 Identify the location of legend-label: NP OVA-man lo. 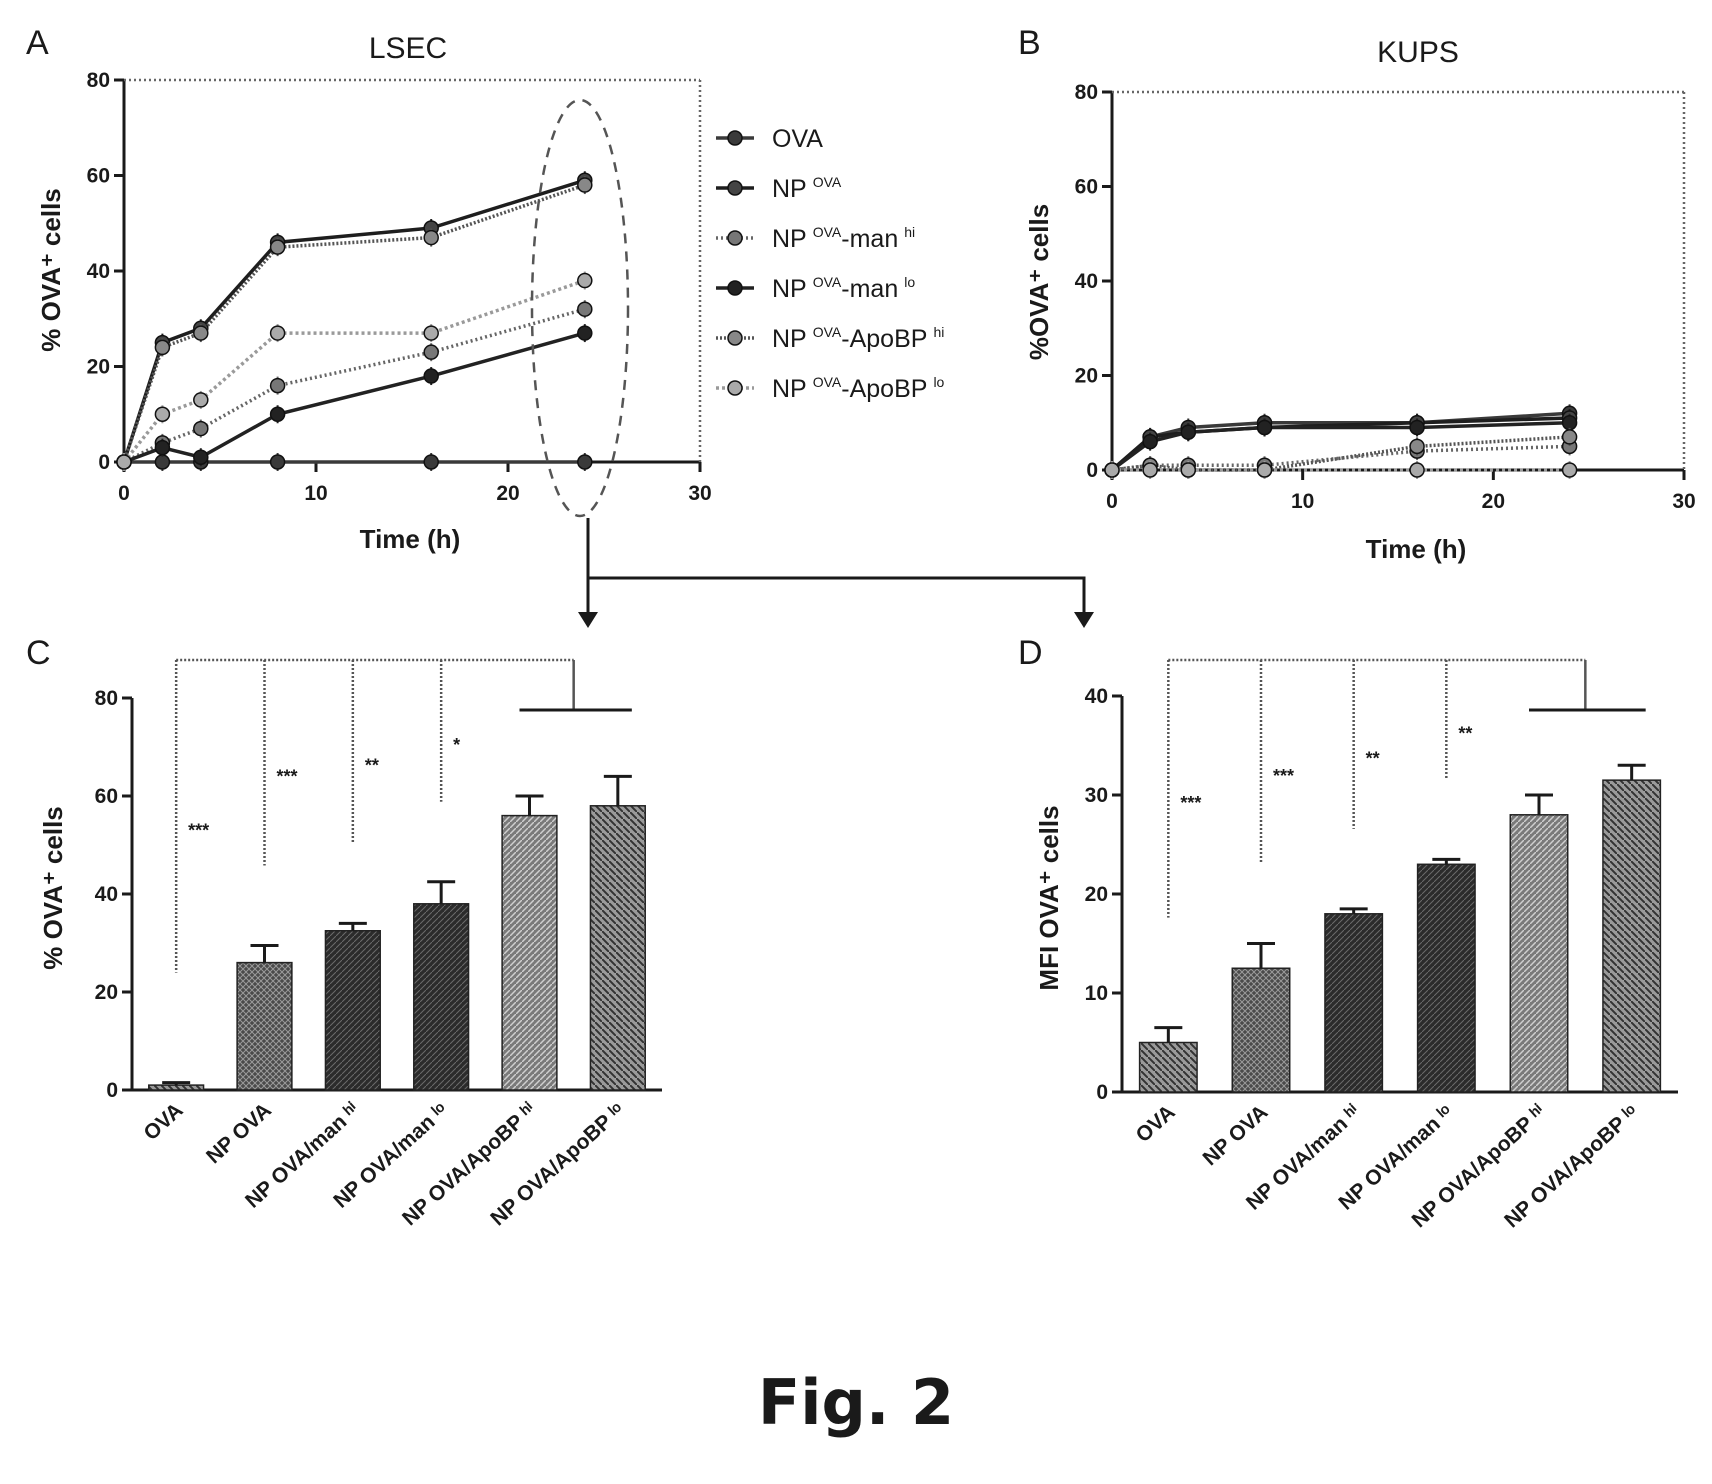
(843, 288).